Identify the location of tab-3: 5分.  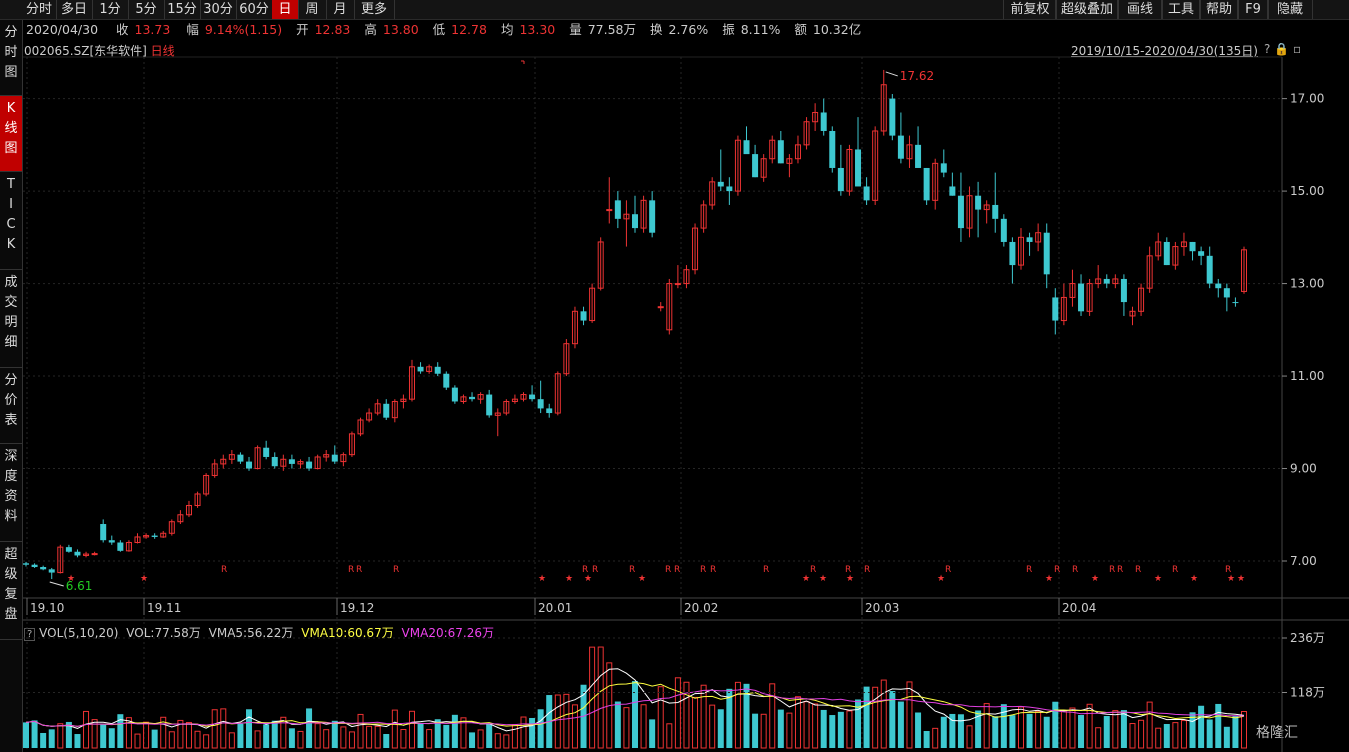
(146, 9).